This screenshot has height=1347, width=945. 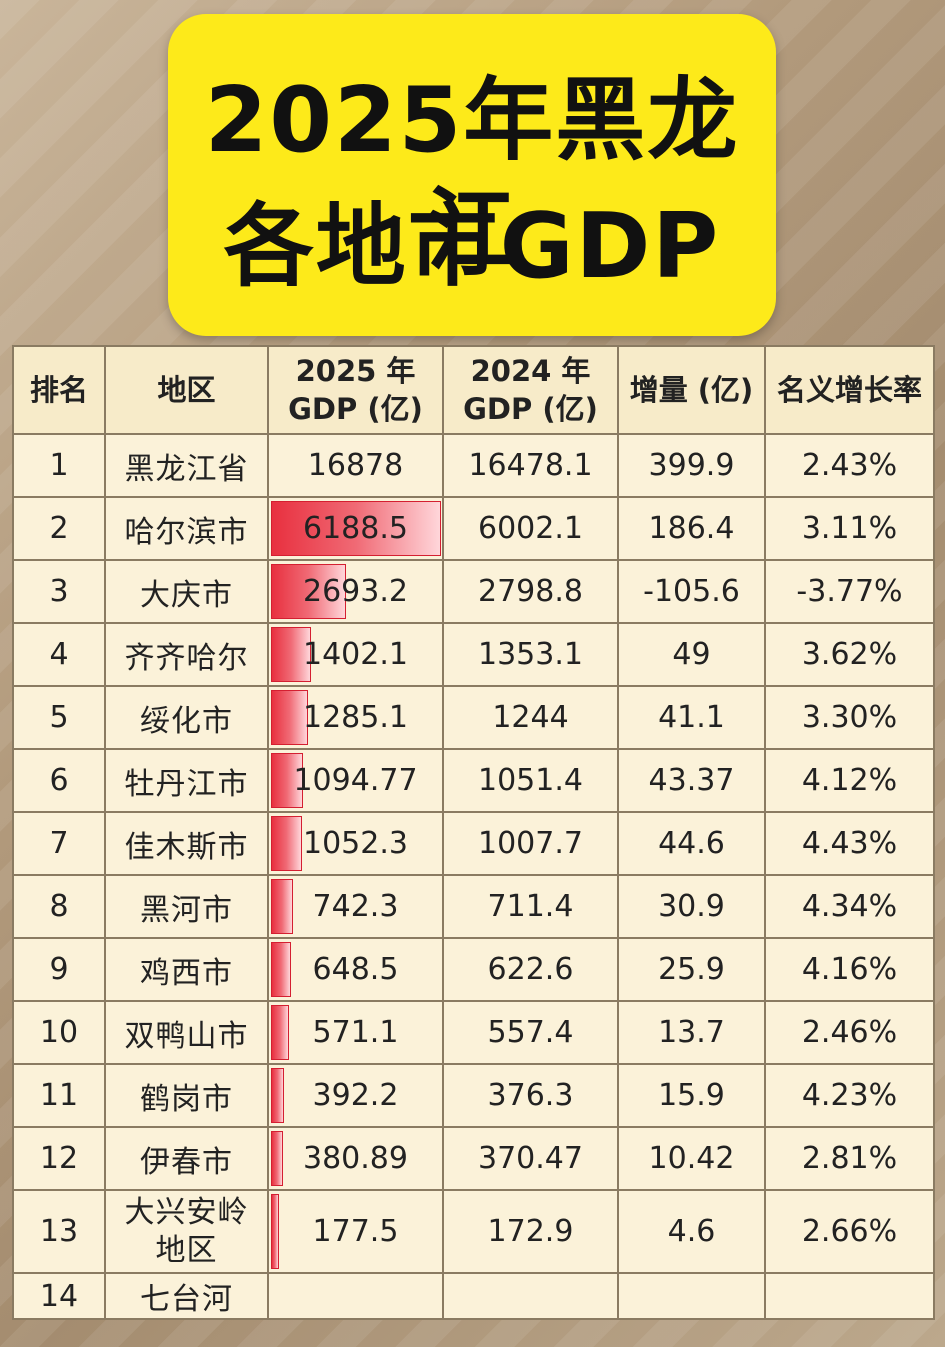 I want to click on gdp2025-cell: 1402.1, so click(x=355, y=654).